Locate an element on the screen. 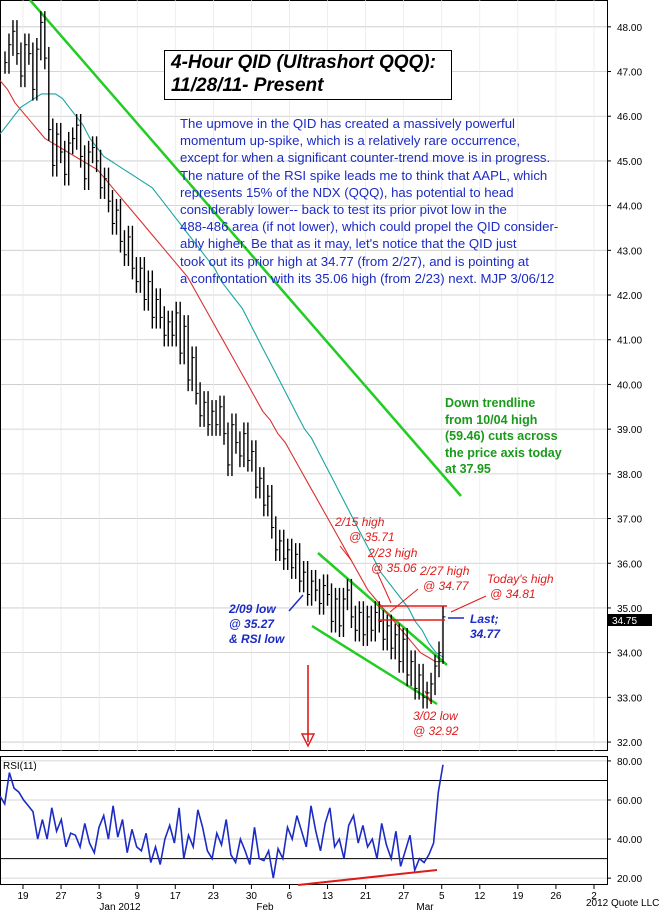 The height and width of the screenshot is (911, 668). x-tick-label: 17 is located at coordinates (176, 896).